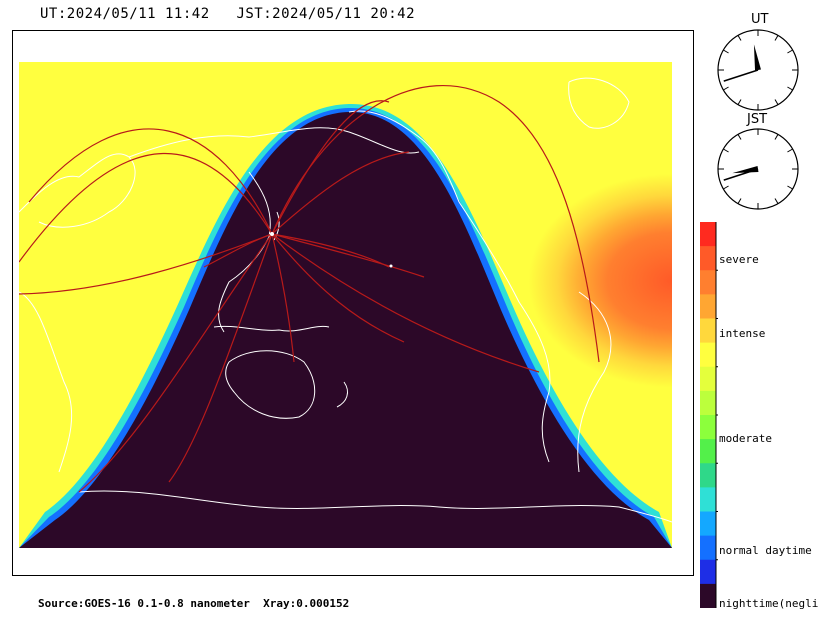 The height and width of the screenshot is (629, 822). Describe the element at coordinates (46, 382) in the screenshot. I see `coast-africa` at that location.